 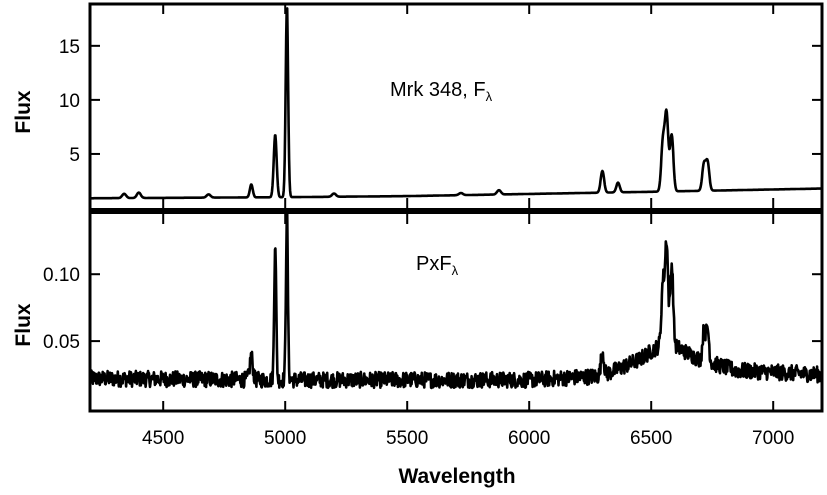 What do you see at coordinates (23, 111) in the screenshot?
I see `top-y-axis-title: Flux` at bounding box center [23, 111].